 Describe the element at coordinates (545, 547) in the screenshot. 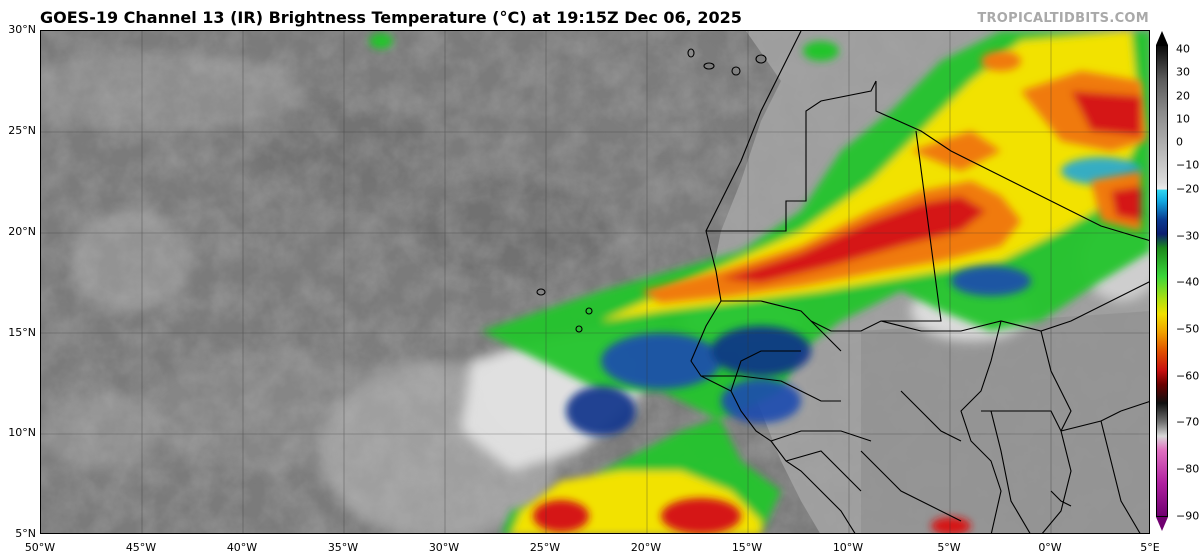

I see `lon-label-25w: 25°W` at that location.